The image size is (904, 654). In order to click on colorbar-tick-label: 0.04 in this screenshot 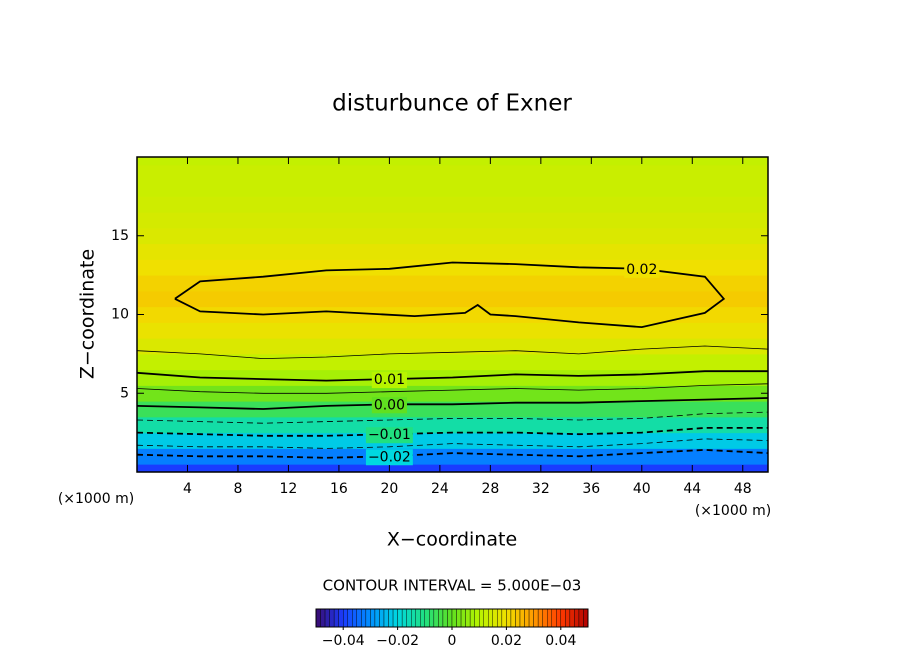, I will do `click(560, 641)`.